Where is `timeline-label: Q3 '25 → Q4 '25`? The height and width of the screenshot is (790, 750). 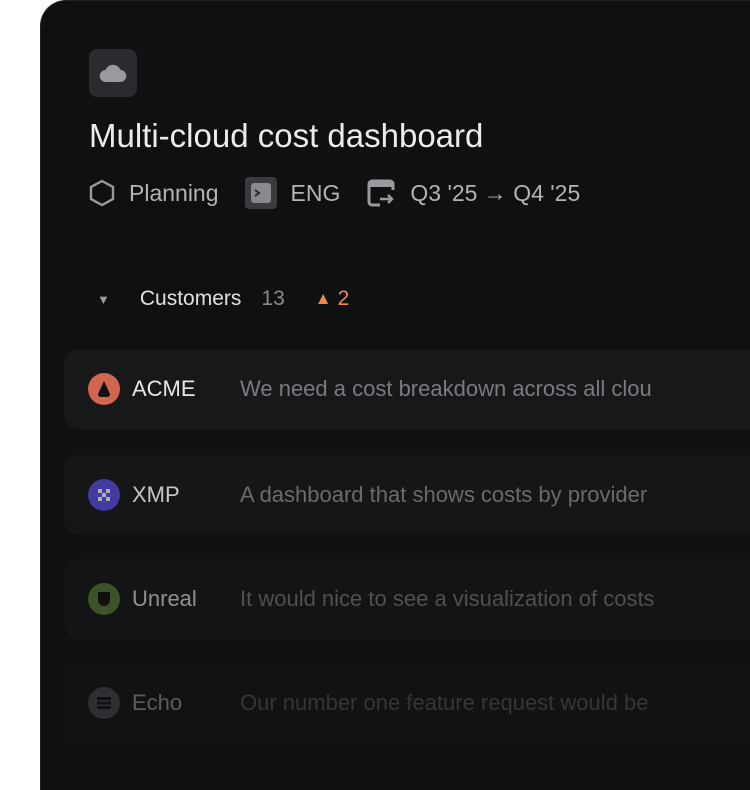
timeline-label: Q3 '25 → Q4 '25 is located at coordinates (495, 192).